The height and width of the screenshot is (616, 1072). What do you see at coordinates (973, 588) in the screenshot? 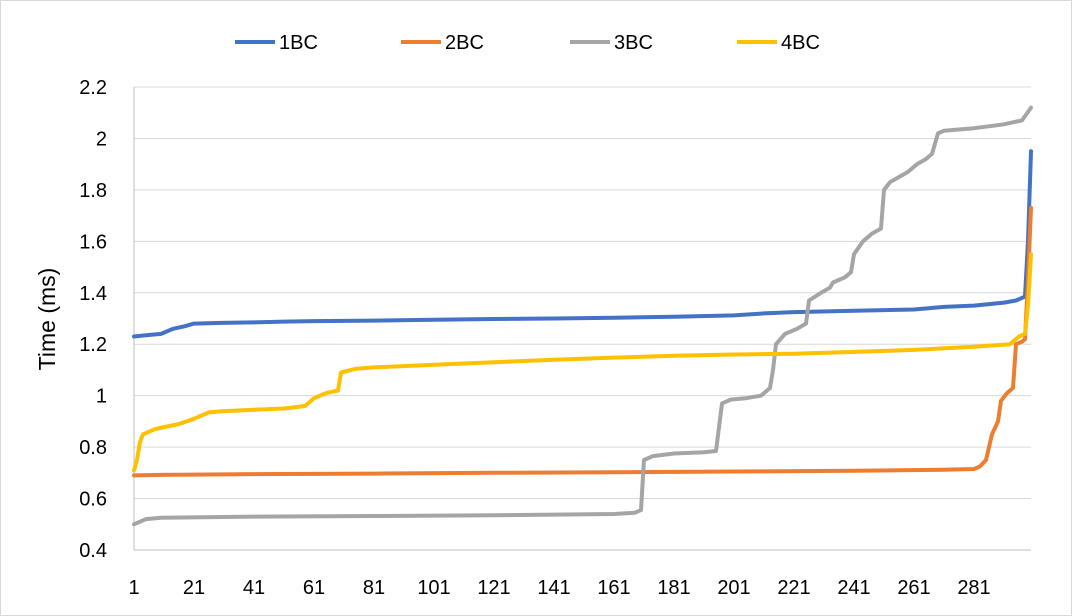
I see `x-tick-label: 281` at bounding box center [973, 588].